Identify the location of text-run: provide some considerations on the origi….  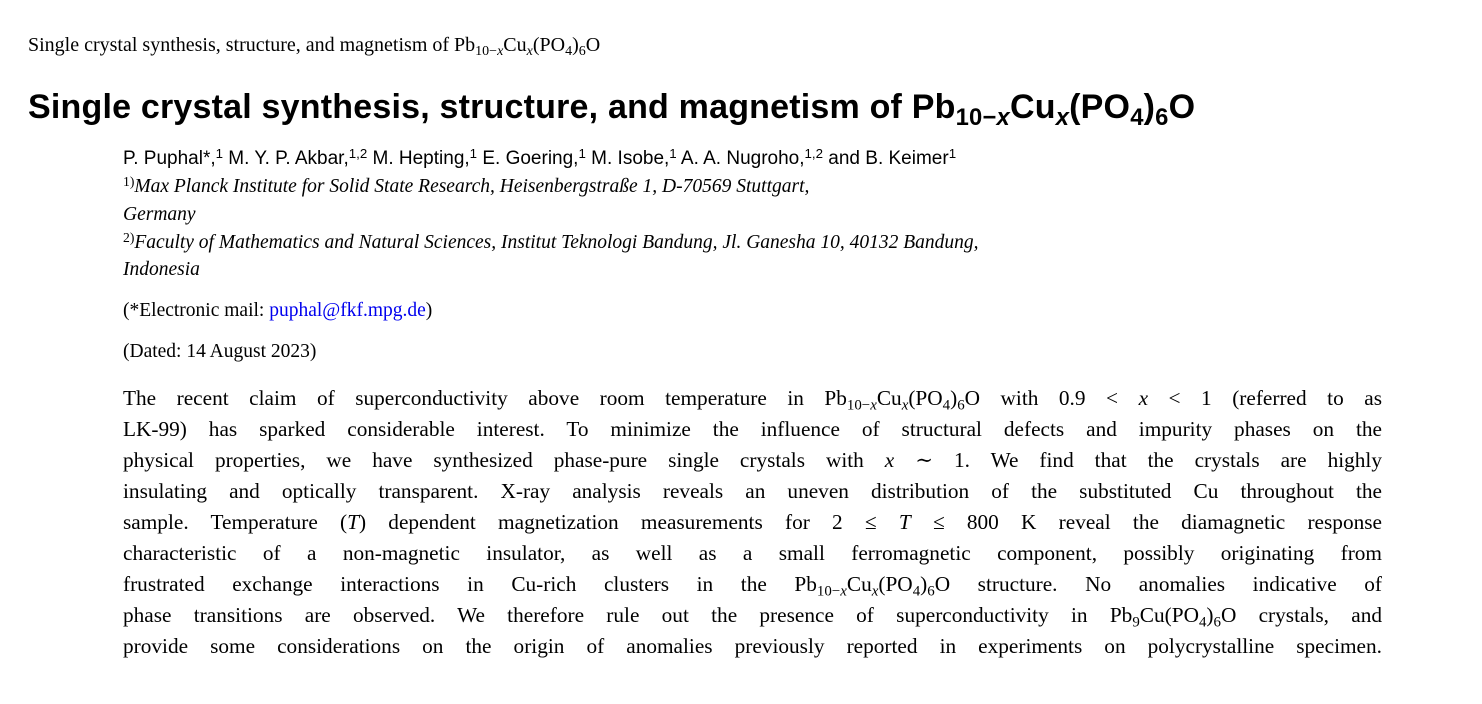
(752, 646).